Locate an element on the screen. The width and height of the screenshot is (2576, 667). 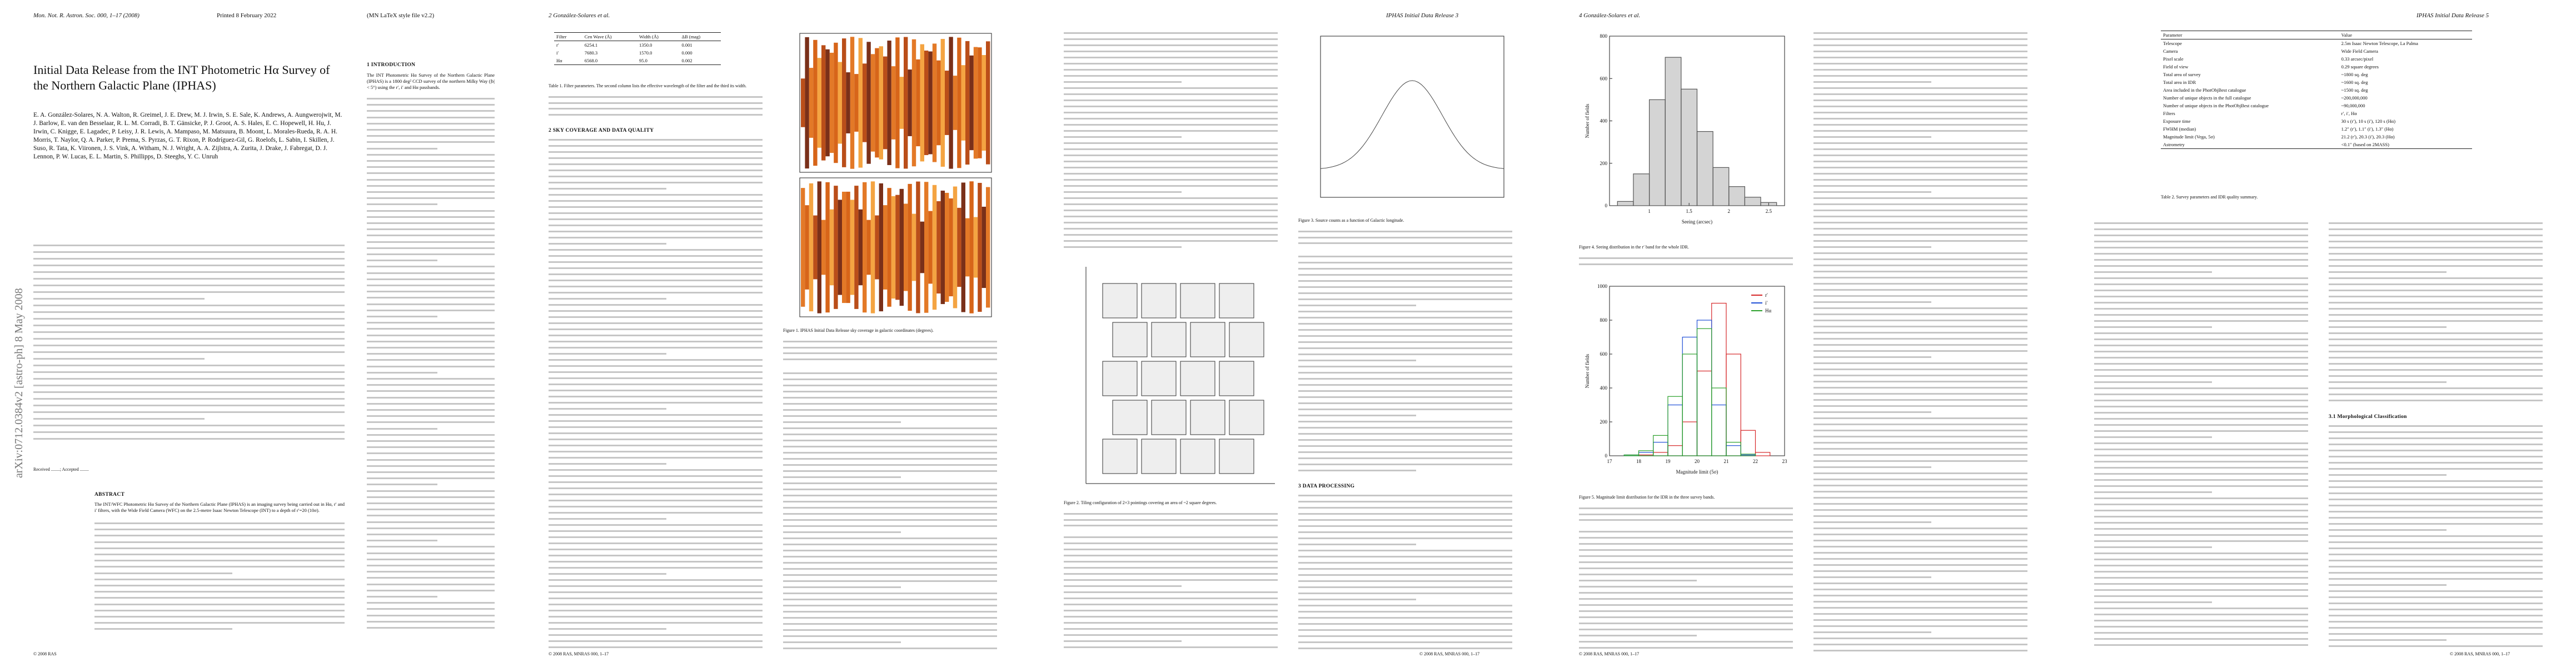
table-cell: 30 s (r′), 10 s (i′), 120 s (Hα) is located at coordinates (2368, 121).